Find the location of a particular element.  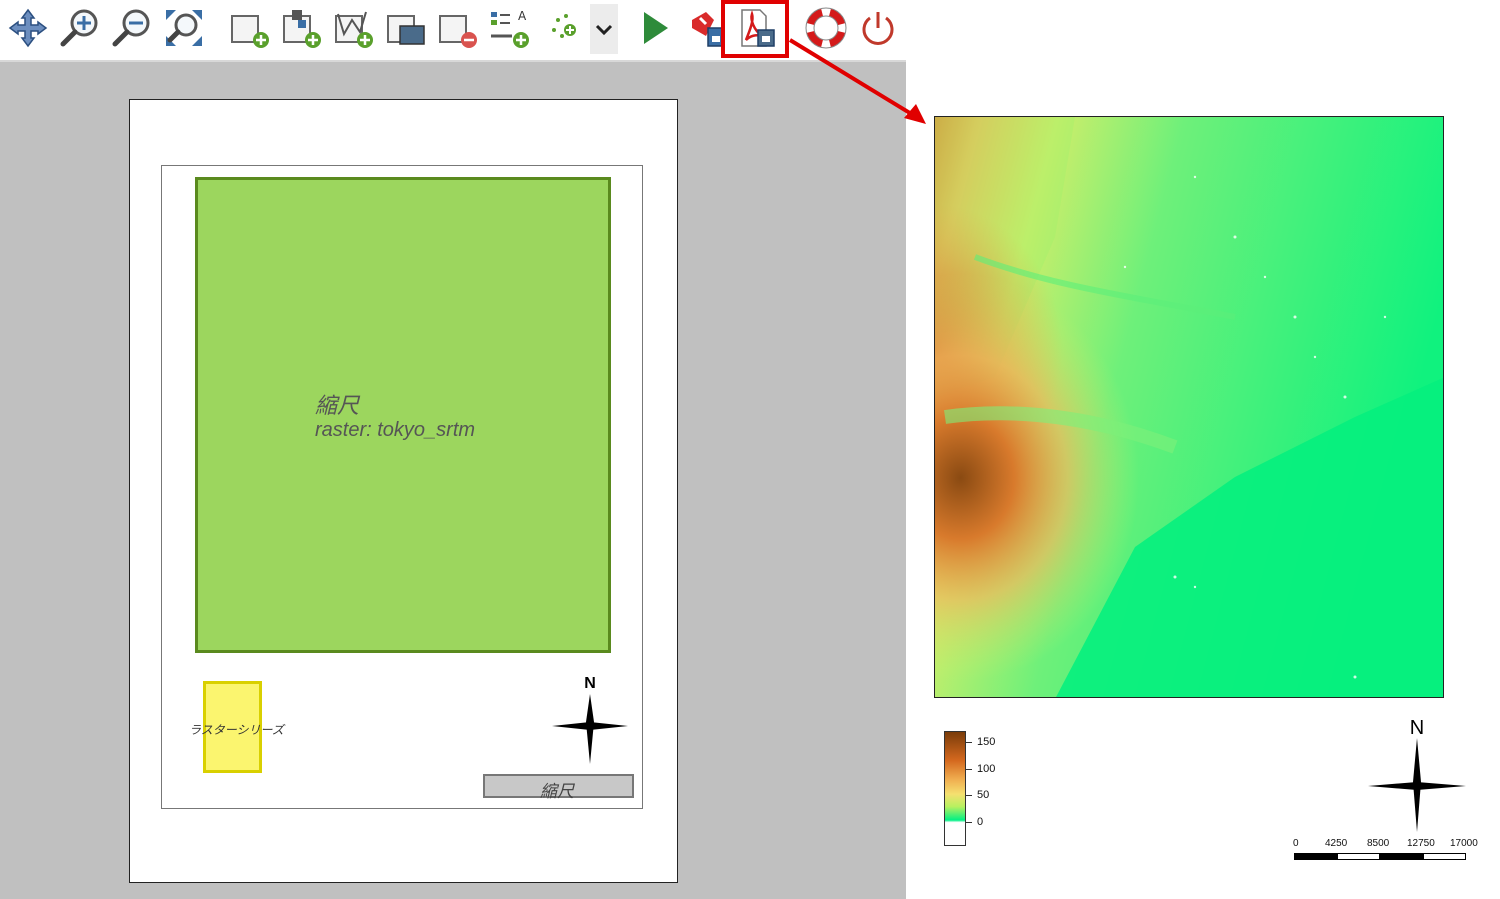

legend-item is located at coordinates (232, 727).